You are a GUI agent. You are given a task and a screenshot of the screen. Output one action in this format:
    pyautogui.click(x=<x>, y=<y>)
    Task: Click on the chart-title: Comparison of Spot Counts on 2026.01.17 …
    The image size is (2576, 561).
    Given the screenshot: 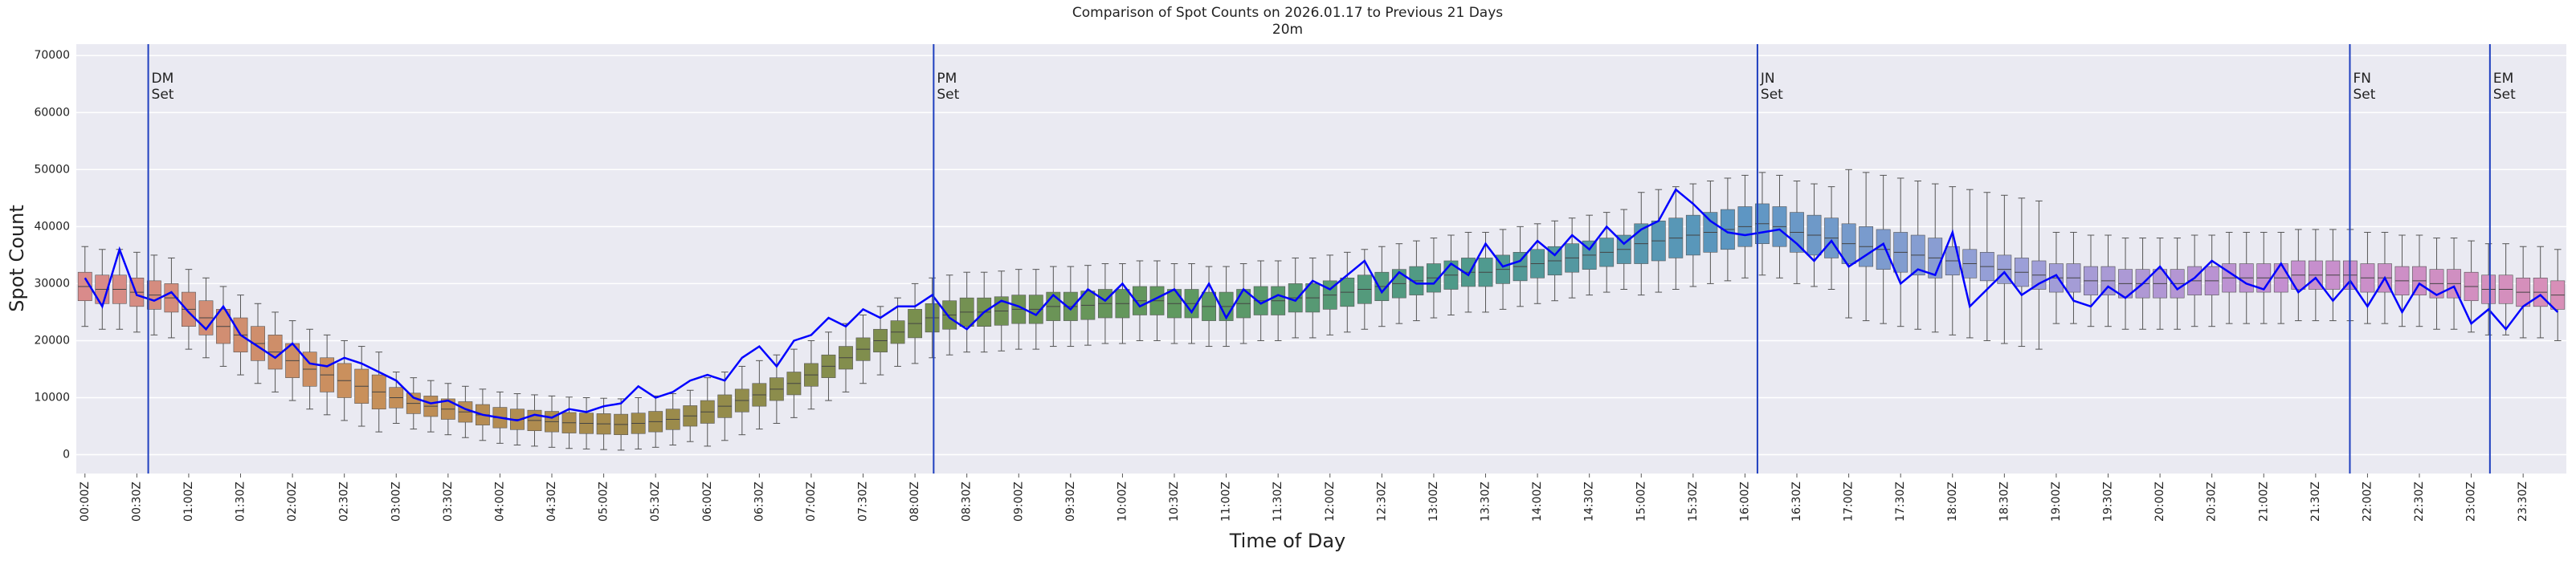 What is the action you would take?
    pyautogui.click(x=1287, y=13)
    